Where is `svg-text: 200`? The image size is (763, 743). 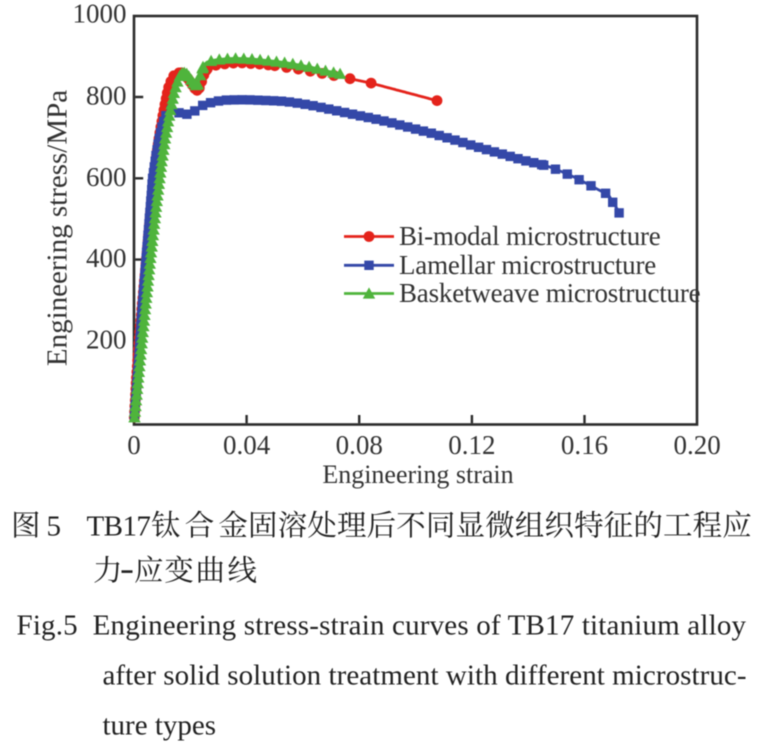 svg-text: 200 is located at coordinates (106, 340).